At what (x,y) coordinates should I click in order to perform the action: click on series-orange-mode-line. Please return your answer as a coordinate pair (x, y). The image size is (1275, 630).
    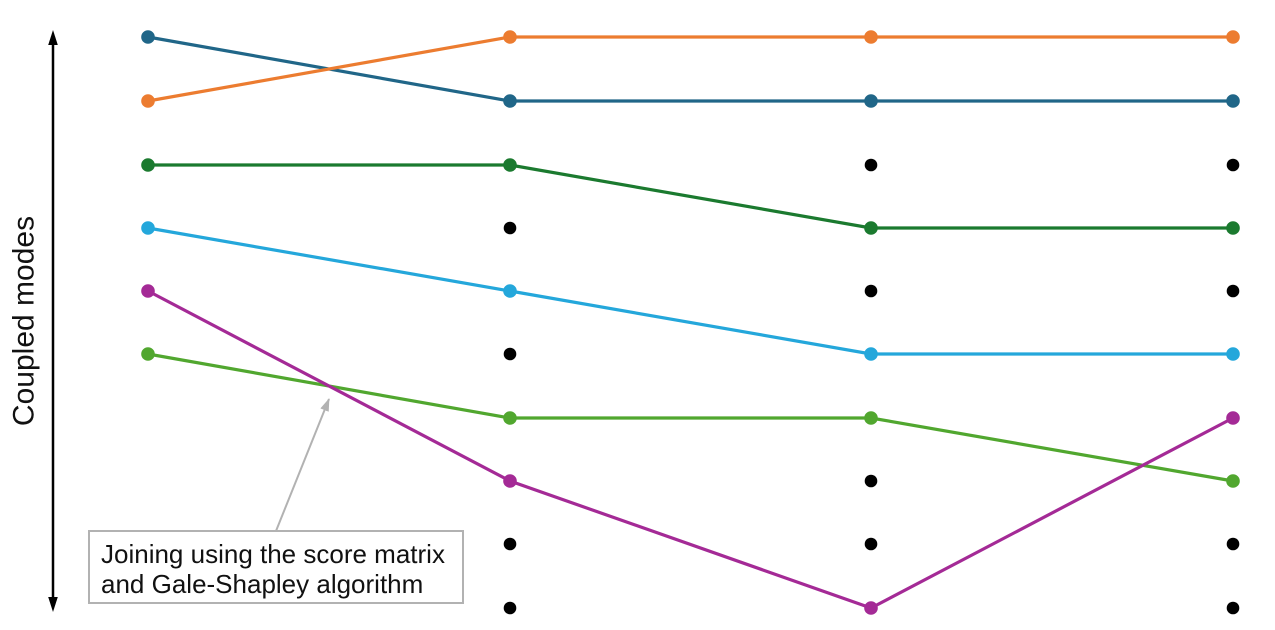
    Looking at the image, I should click on (690, 69).